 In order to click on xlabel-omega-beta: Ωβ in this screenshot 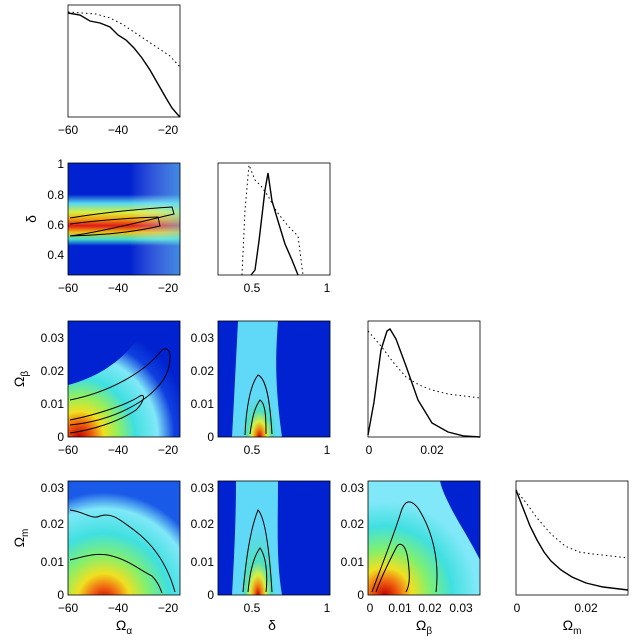, I will do `click(424, 627)`.